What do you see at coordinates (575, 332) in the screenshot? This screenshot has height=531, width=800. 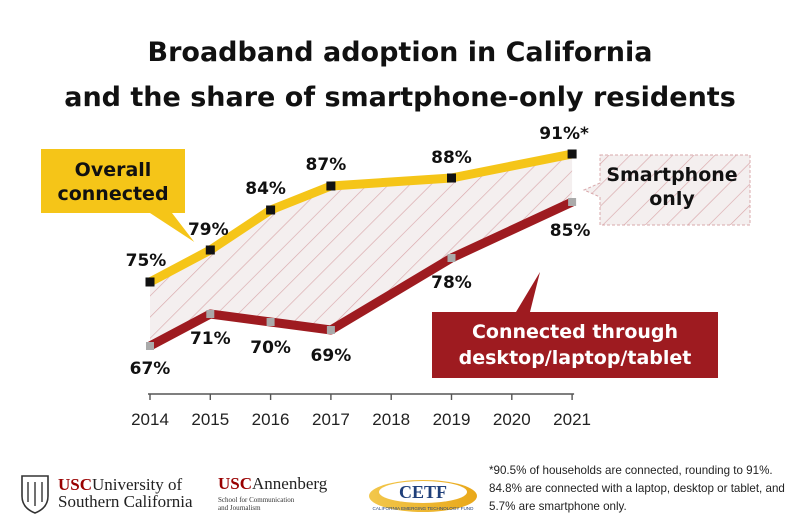 I see `callout-desktop-line-1: Connected through` at bounding box center [575, 332].